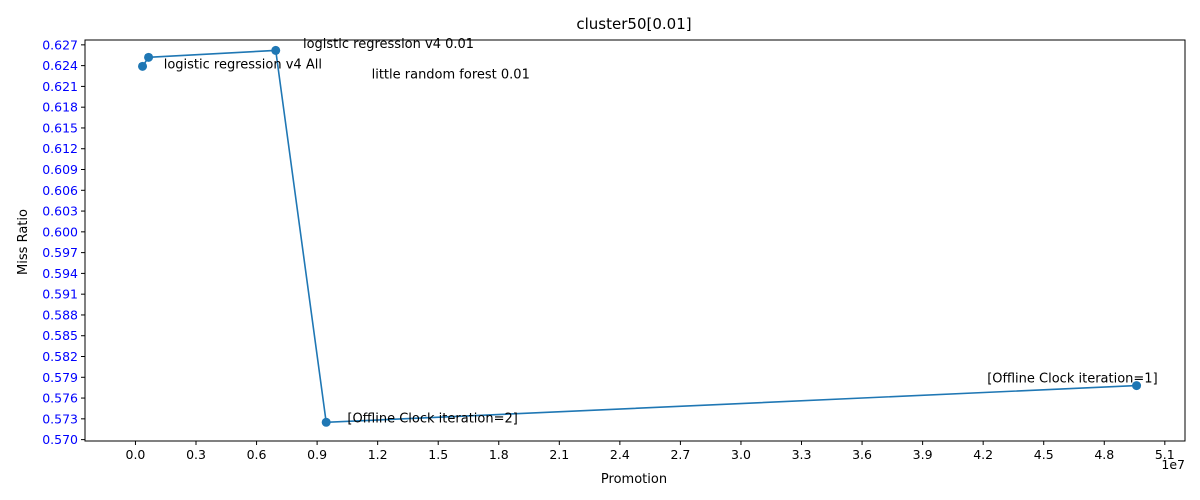 The height and width of the screenshot is (500, 1200). I want to click on y-tick-label: 0.570, so click(60, 439).